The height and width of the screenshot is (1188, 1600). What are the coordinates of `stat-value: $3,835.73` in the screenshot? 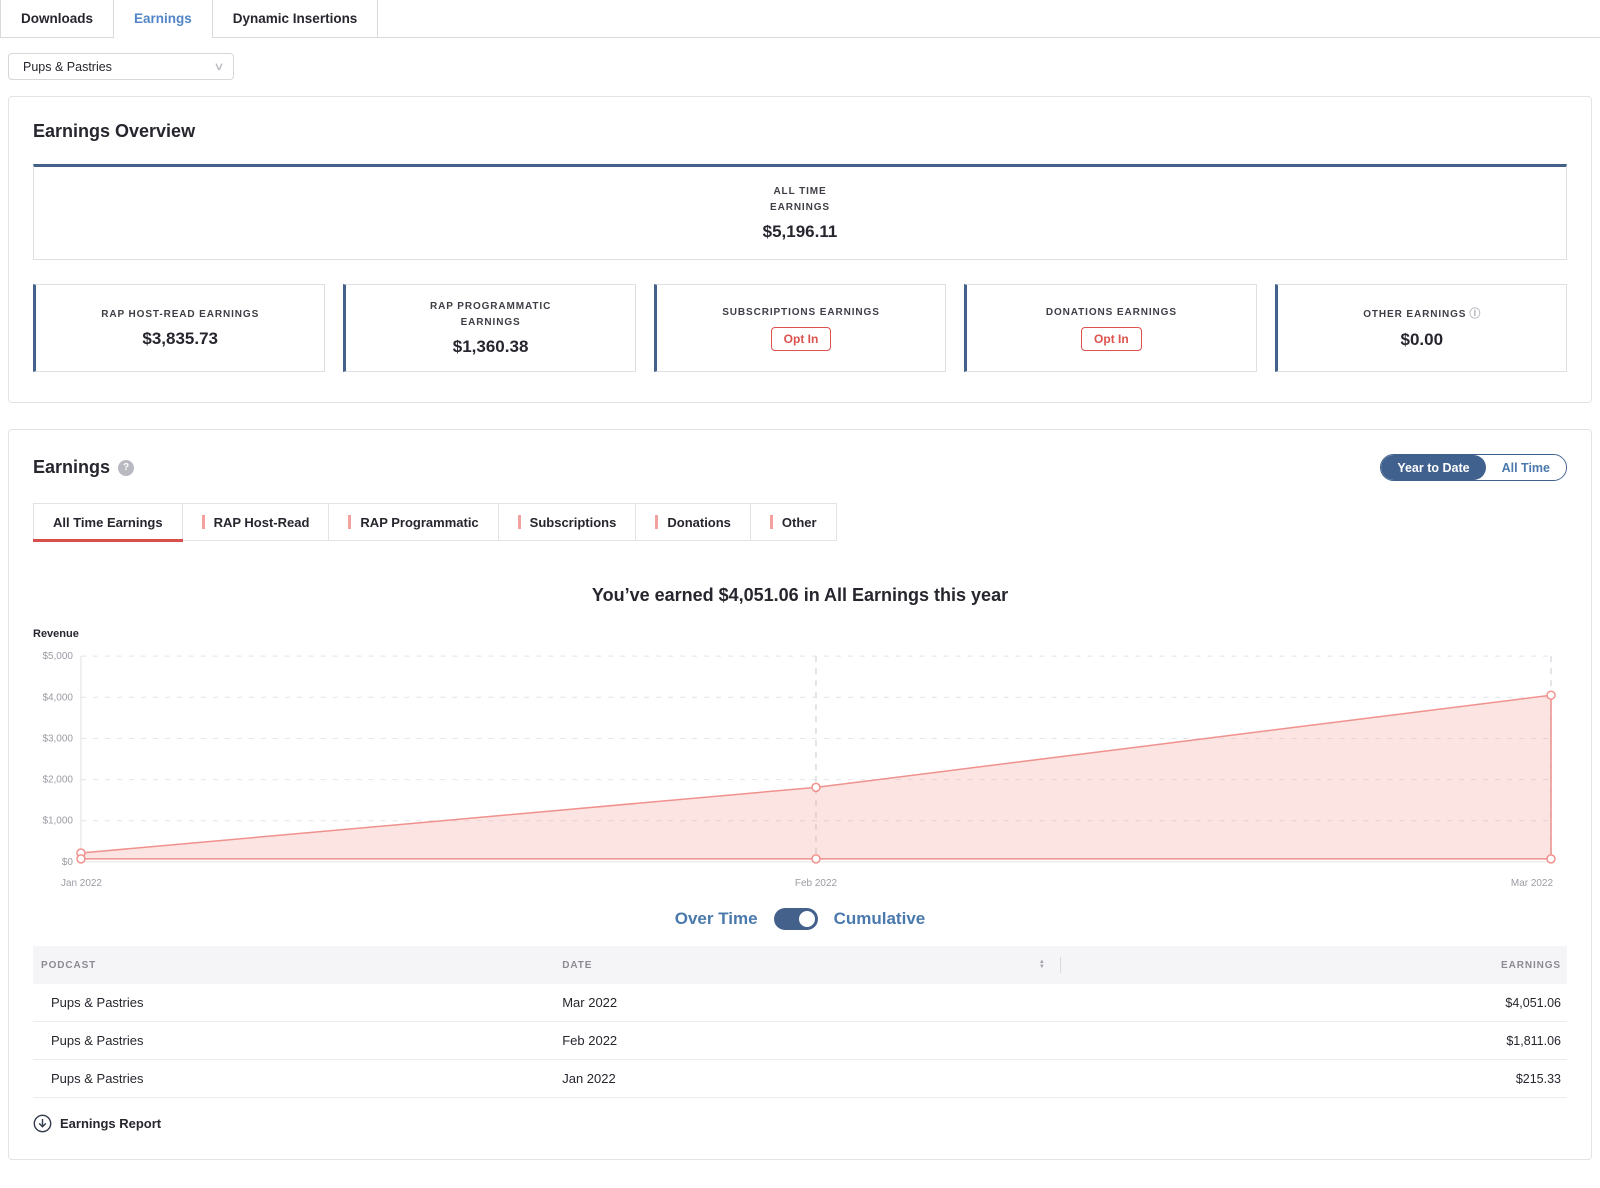 It's located at (180, 339).